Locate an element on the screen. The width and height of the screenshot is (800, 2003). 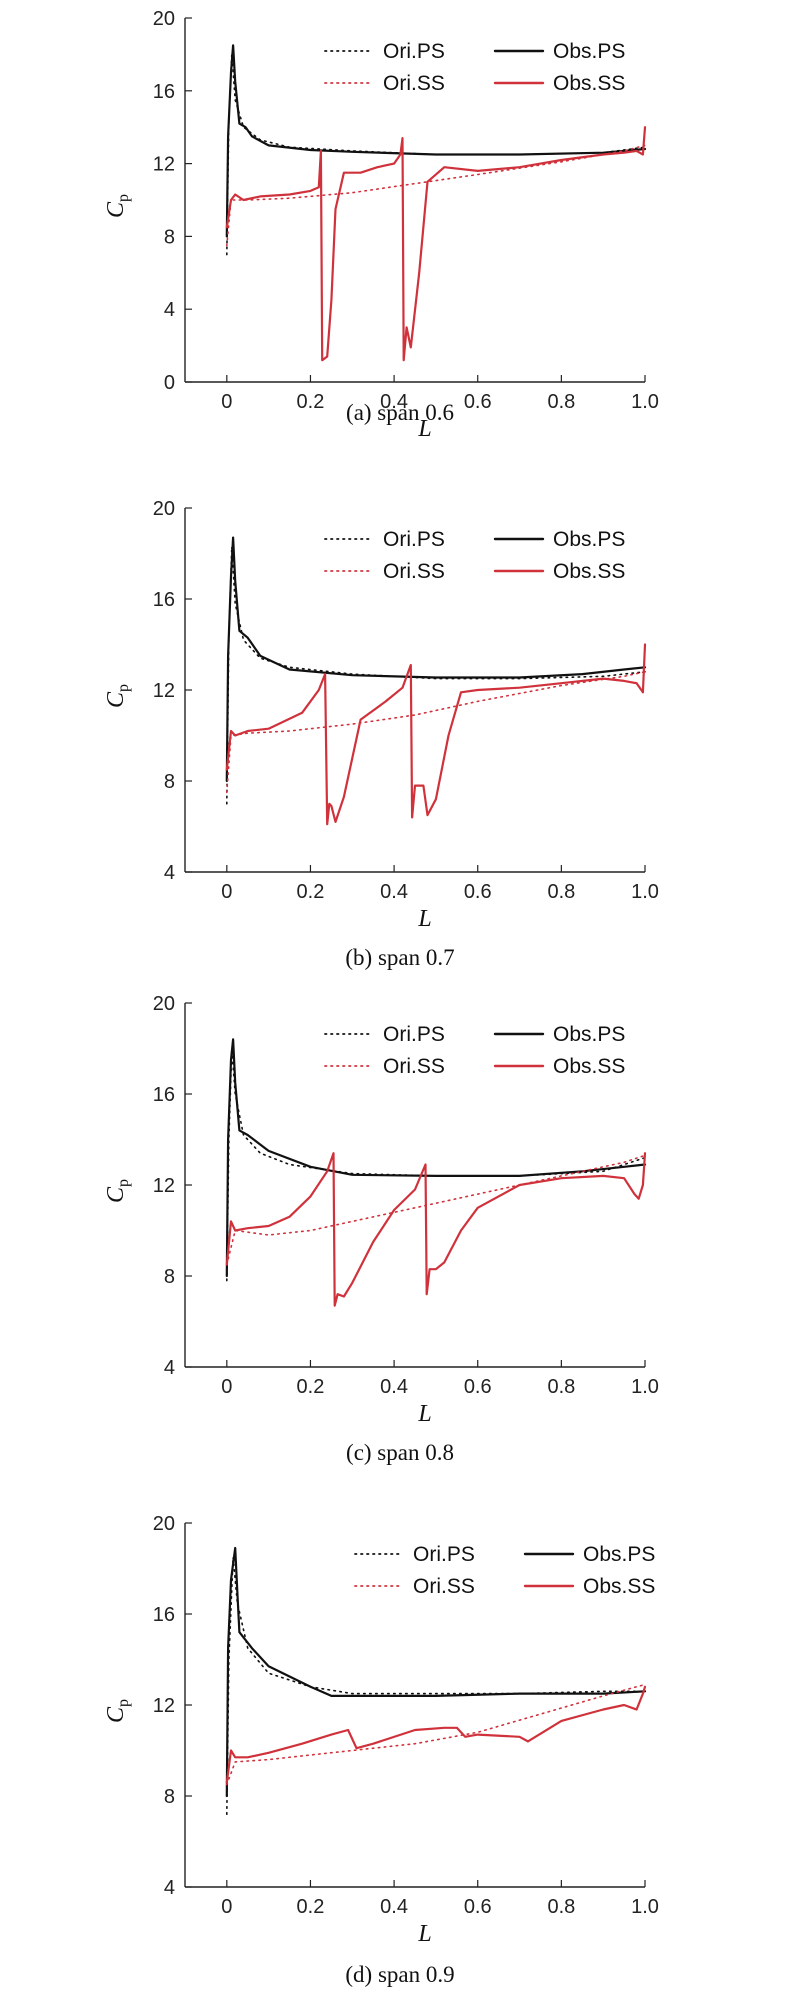
caption-a: (a) span 0.6 is located at coordinates (400, 412).